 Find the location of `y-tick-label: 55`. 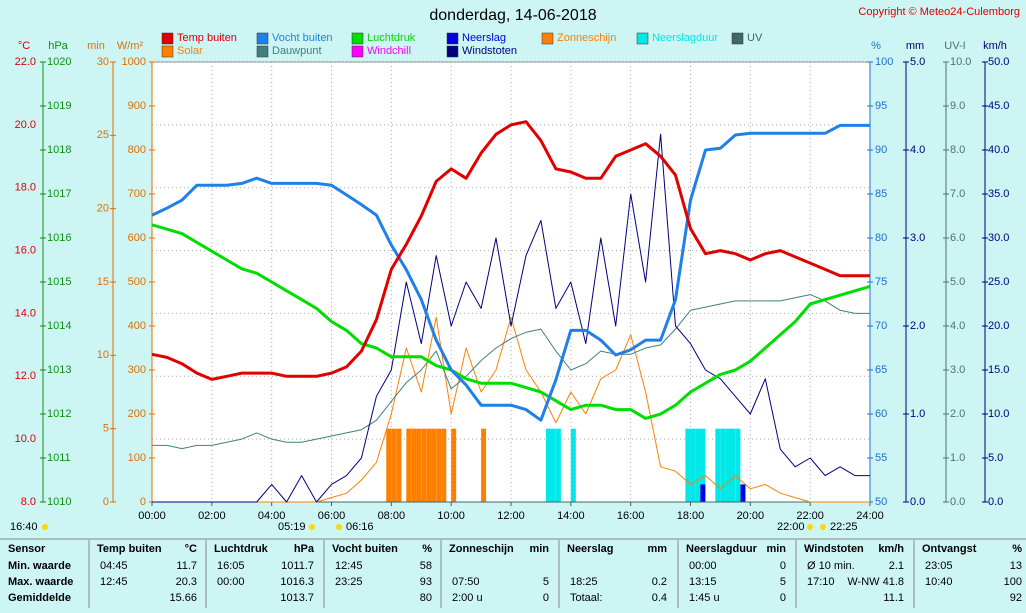

y-tick-label: 55 is located at coordinates (881, 458).